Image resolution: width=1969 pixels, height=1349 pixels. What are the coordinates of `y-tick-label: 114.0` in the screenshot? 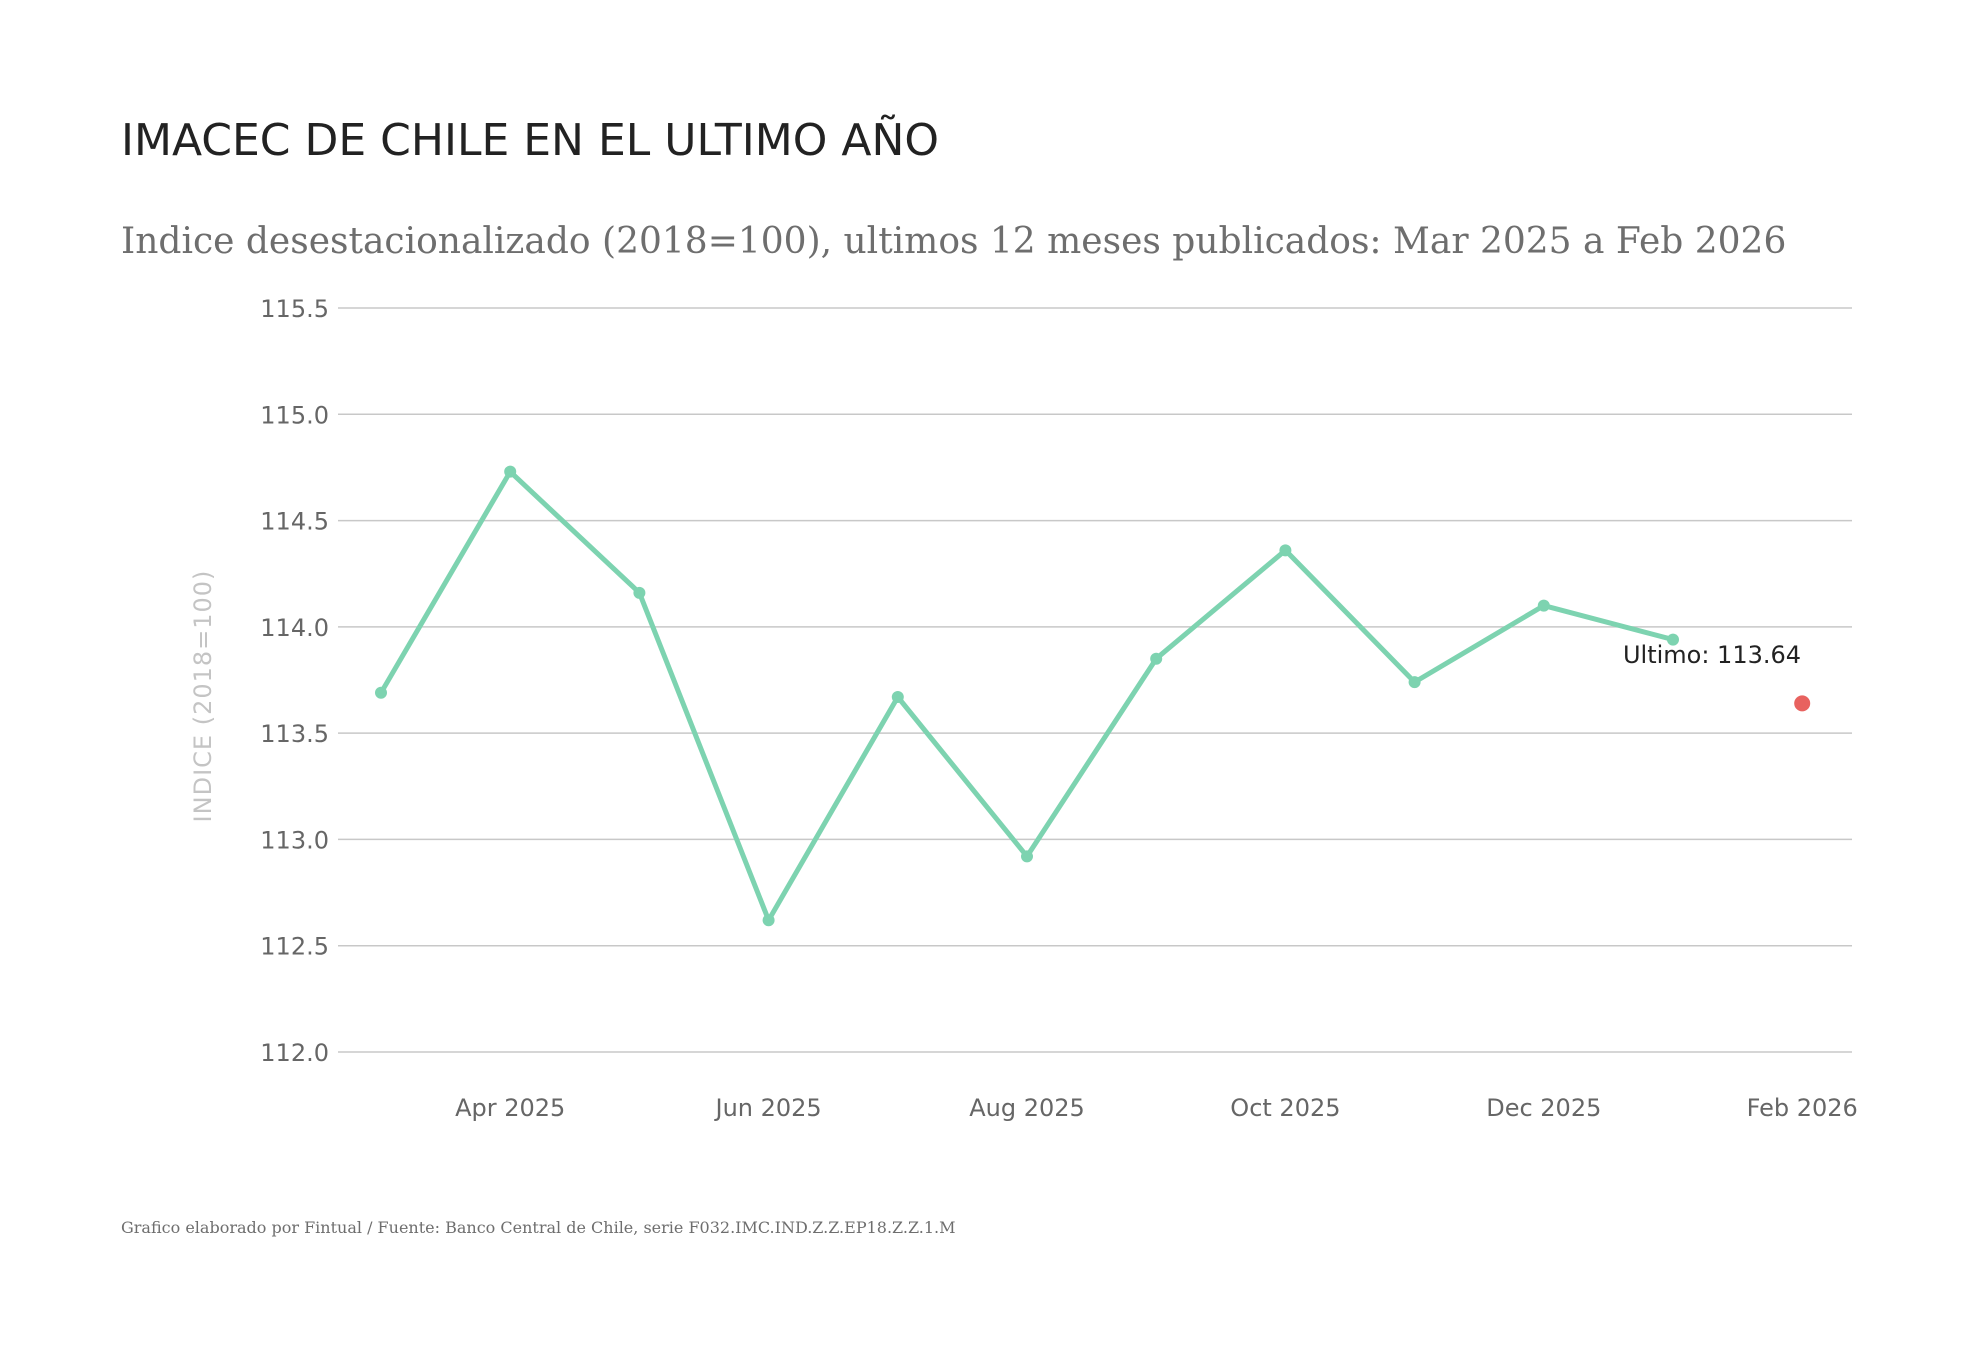 It's located at (294, 628).